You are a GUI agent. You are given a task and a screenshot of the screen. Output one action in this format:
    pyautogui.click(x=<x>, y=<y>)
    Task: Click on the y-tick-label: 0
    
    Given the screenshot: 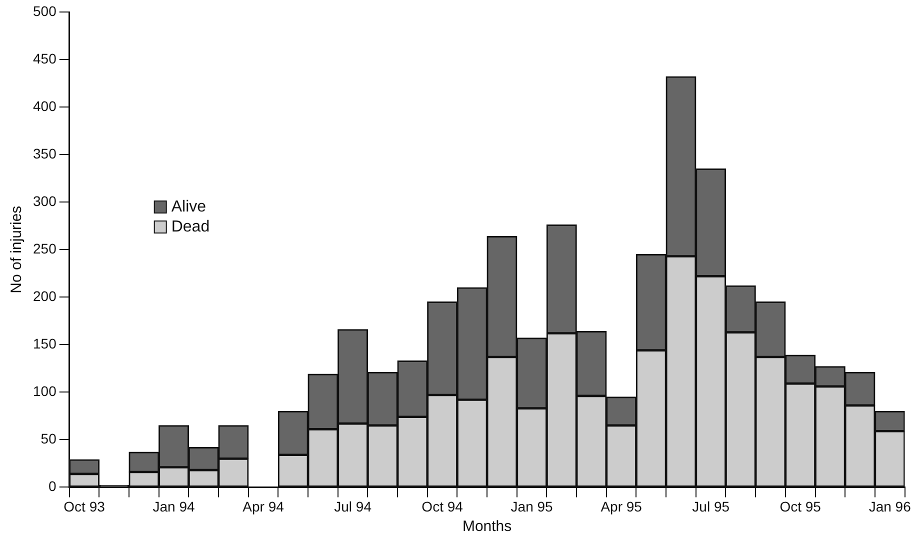 What is the action you would take?
    pyautogui.click(x=52, y=486)
    